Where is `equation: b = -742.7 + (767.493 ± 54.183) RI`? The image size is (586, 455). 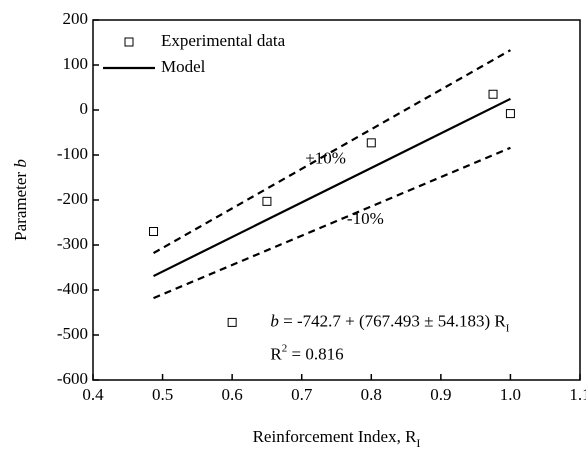
equation: b = -742.7 + (767.493 ± 54.183) RI is located at coordinates (389, 322).